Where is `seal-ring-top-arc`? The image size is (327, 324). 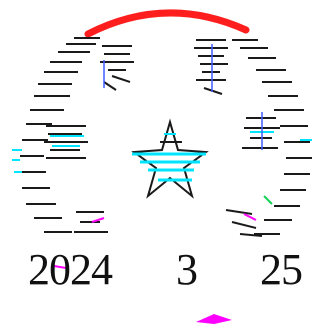 seal-ring-top-arc is located at coordinates (167, 23).